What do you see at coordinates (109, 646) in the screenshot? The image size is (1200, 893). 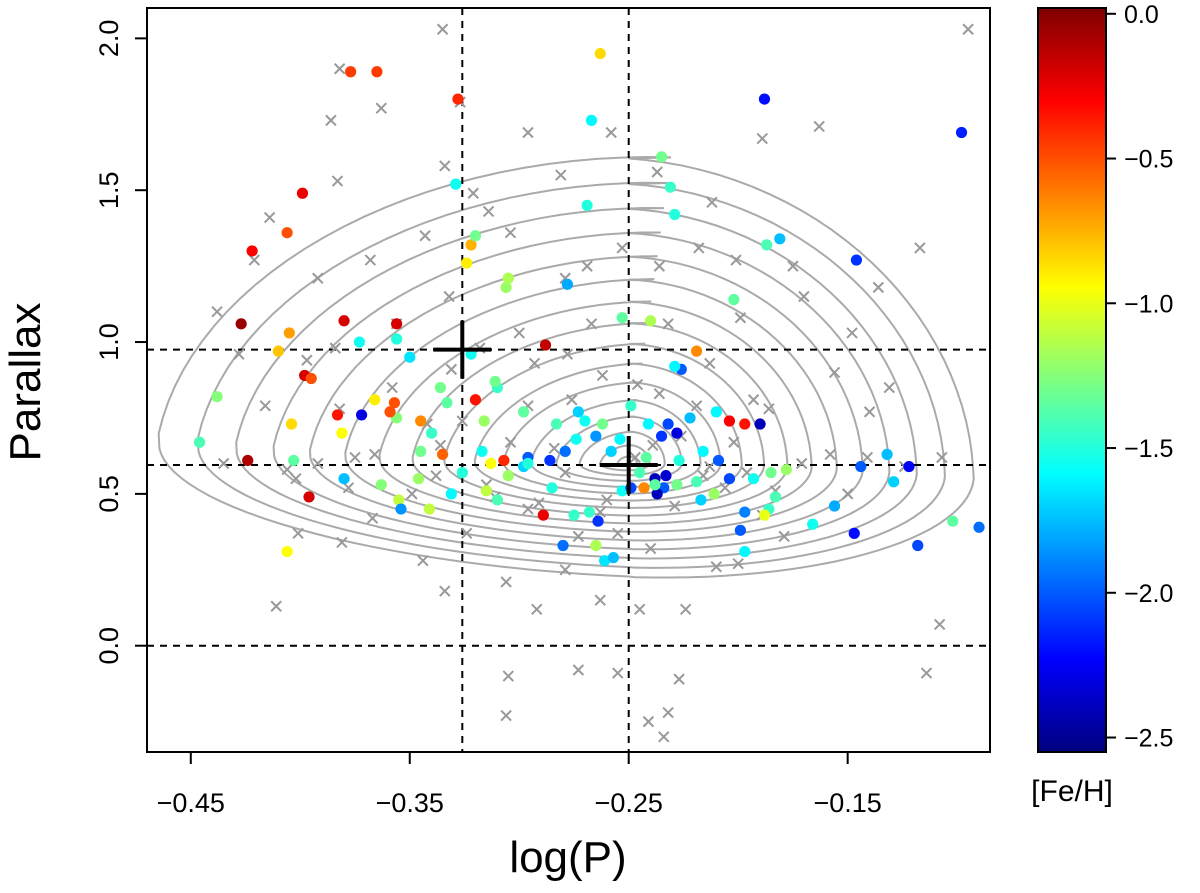 I see `y-tick-label: 0.0` at bounding box center [109, 646].